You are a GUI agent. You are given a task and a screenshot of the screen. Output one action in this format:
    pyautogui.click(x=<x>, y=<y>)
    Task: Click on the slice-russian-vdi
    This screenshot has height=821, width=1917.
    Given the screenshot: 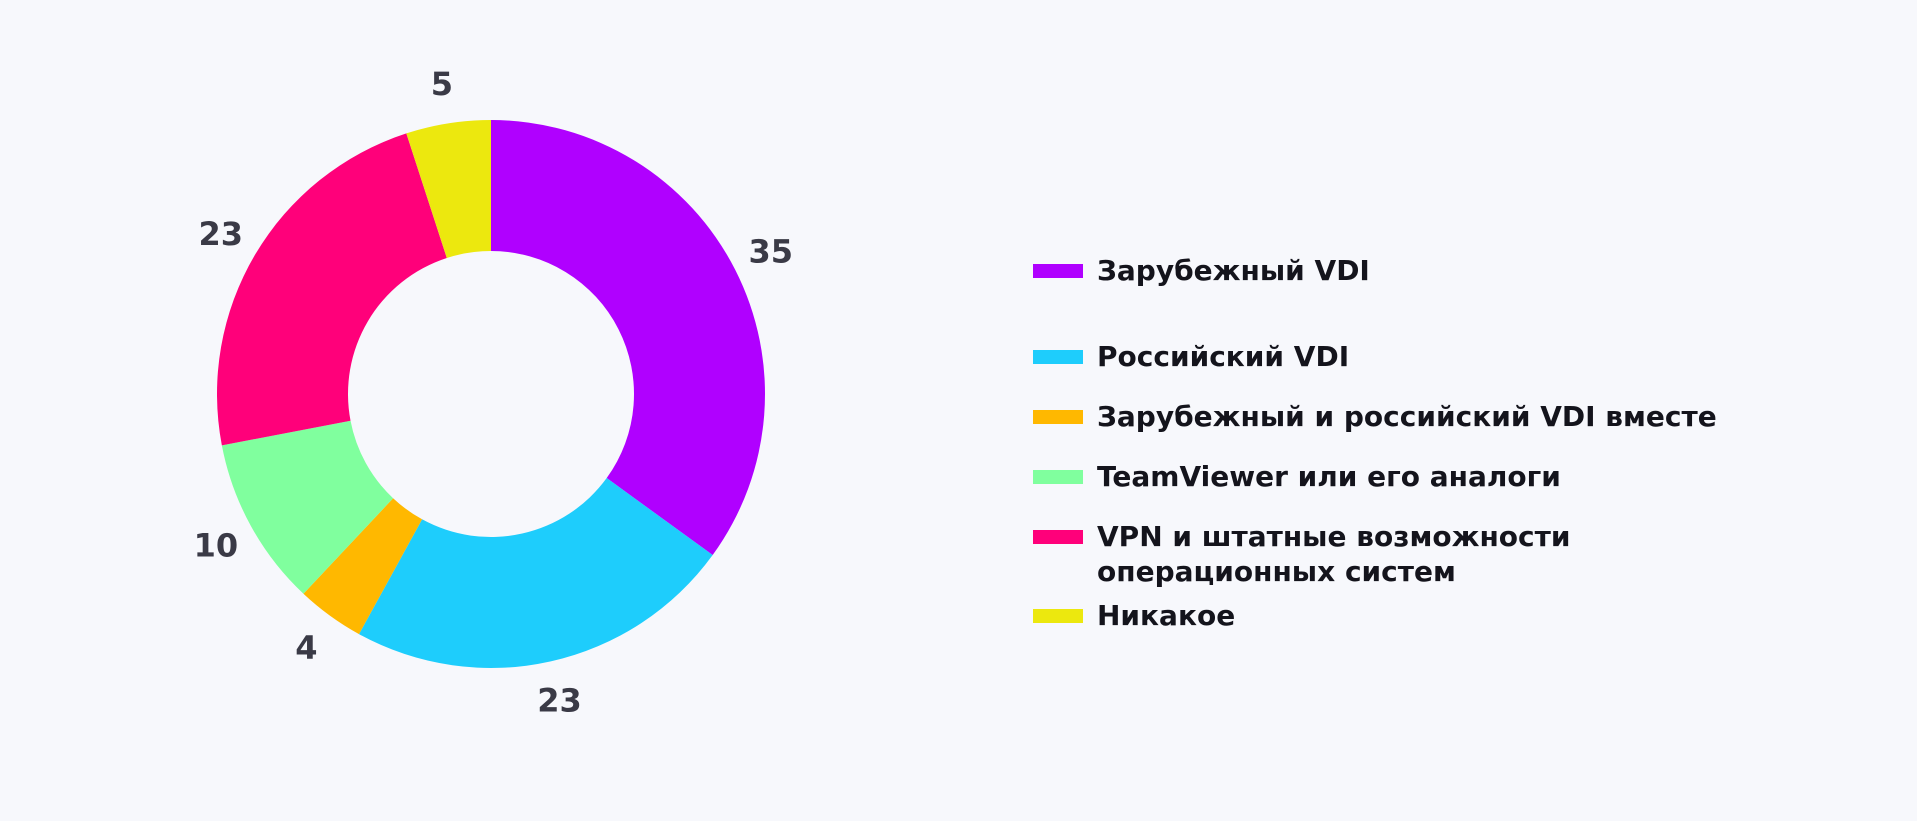 What is the action you would take?
    pyautogui.click(x=535, y=573)
    